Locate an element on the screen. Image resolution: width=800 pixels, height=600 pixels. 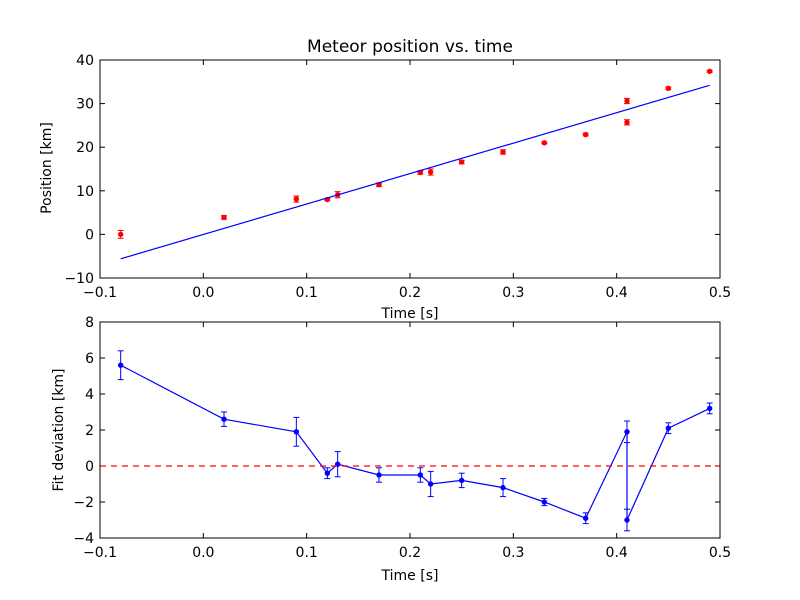
position-y-tick-label: 20 is located at coordinates (85, 148).